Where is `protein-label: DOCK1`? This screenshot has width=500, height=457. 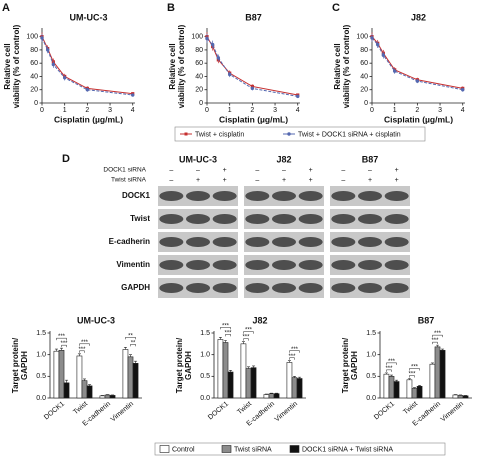 protein-label: DOCK1 is located at coordinates (136, 195).